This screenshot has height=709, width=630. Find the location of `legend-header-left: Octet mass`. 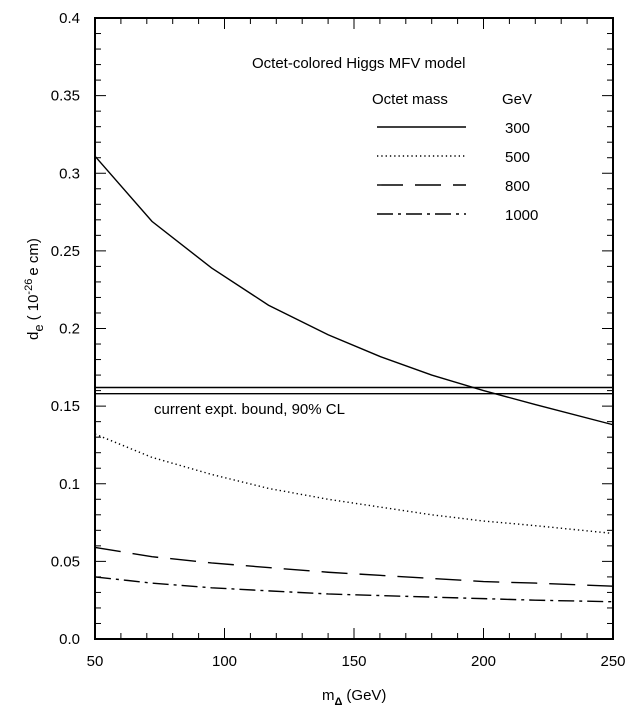

legend-header-left: Octet mass is located at coordinates (410, 99).